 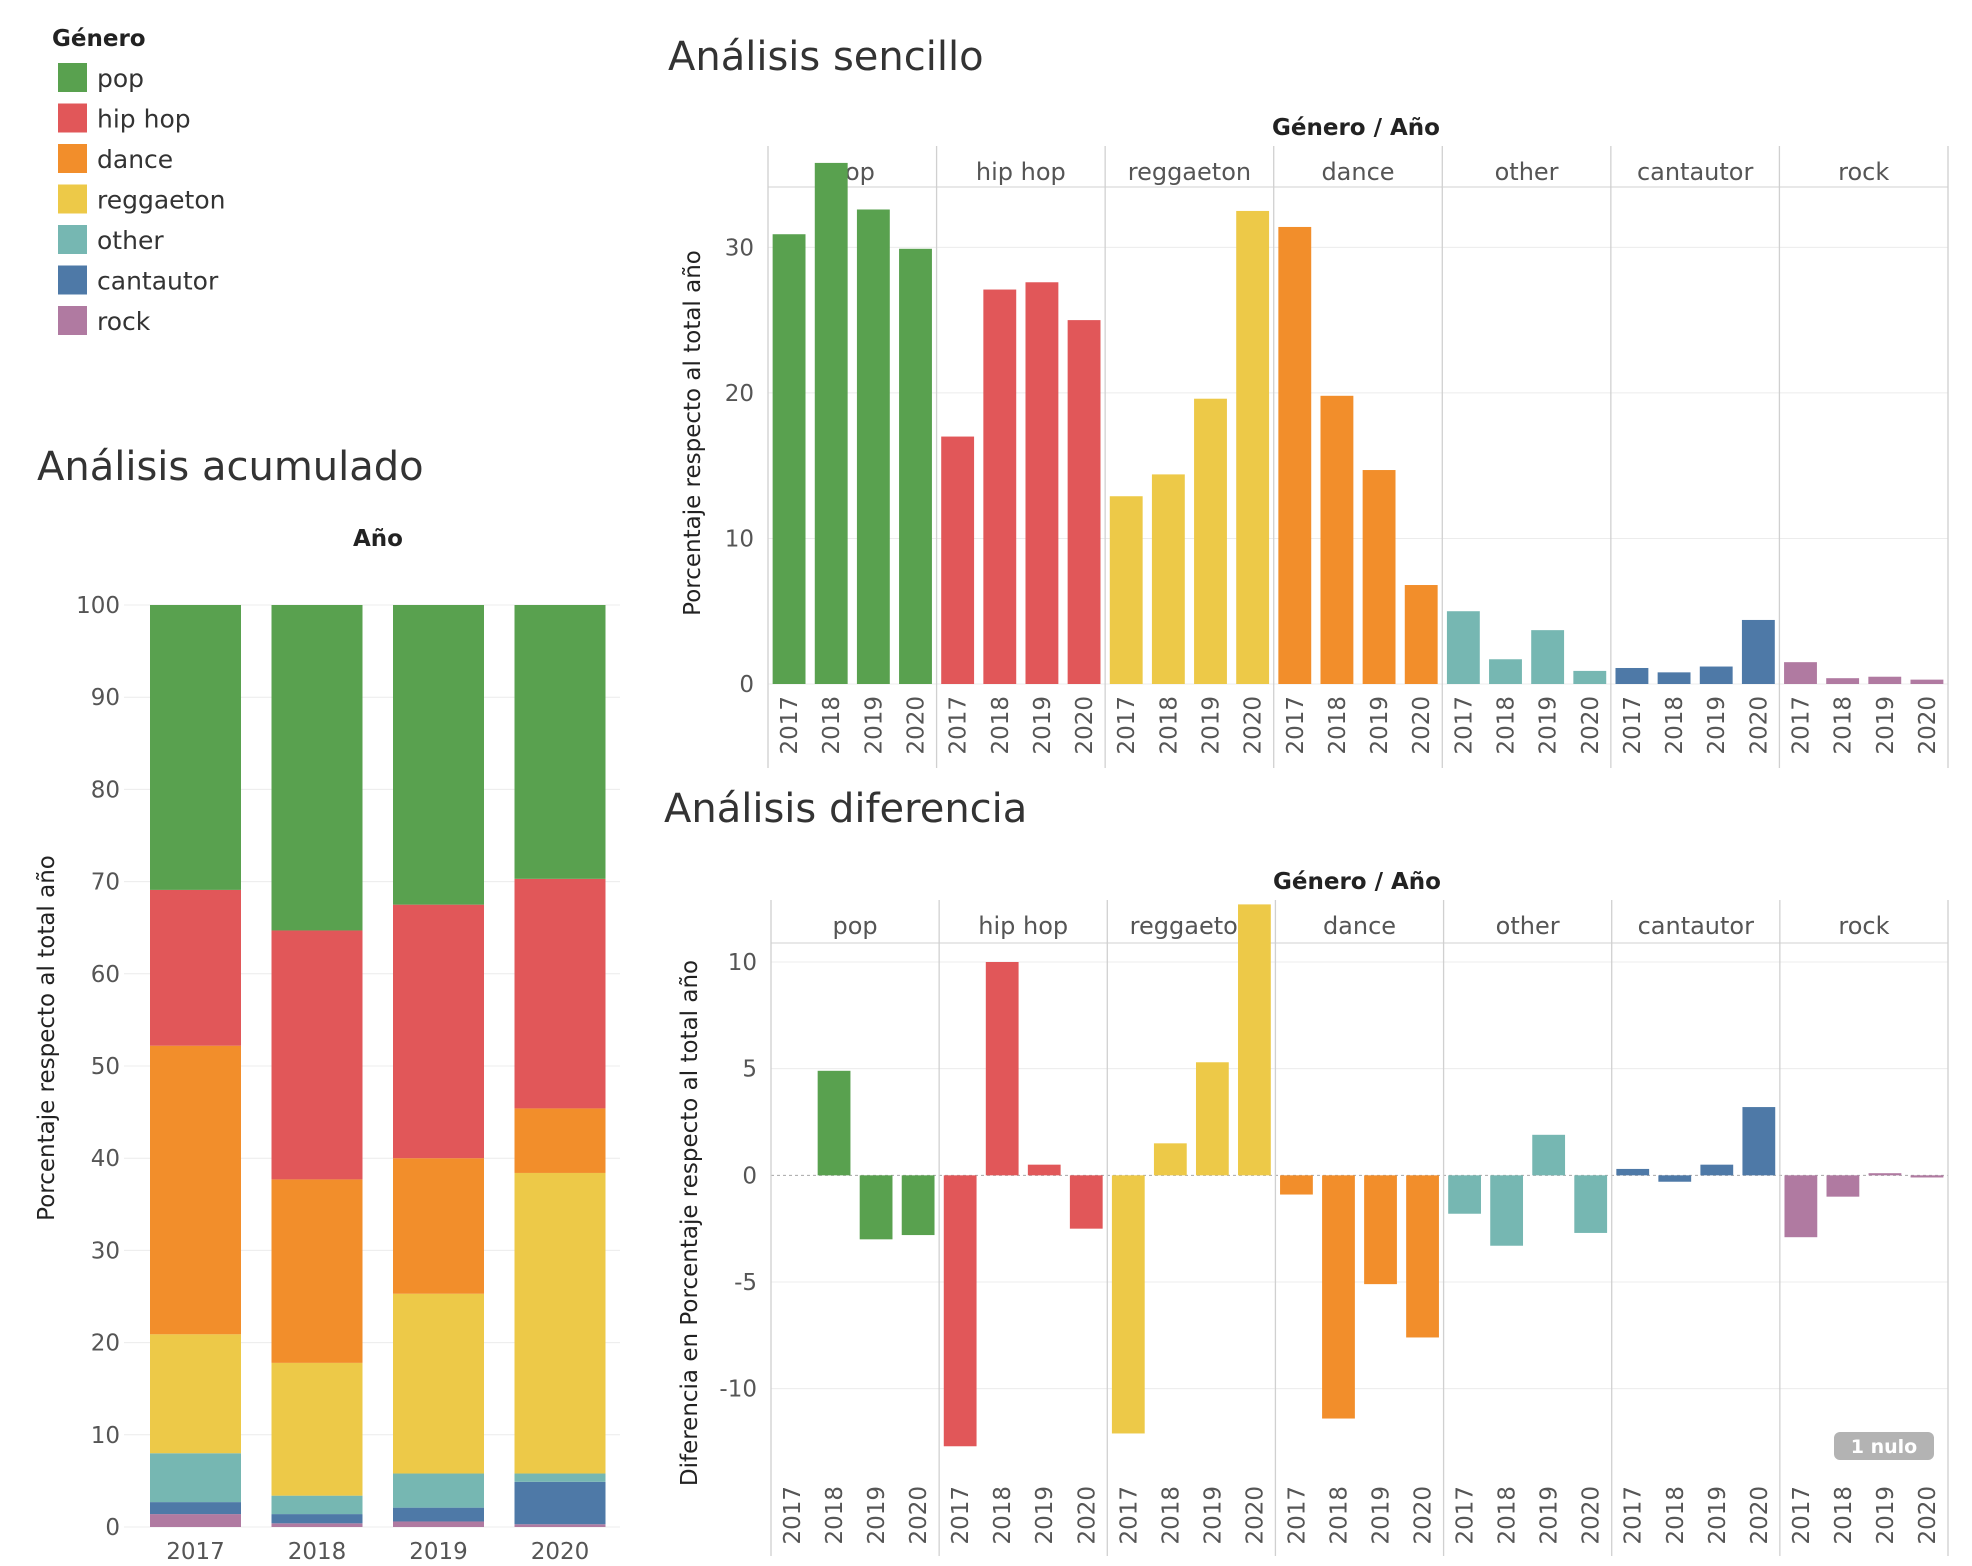 I want to click on diferencia-top-header: Género / Año, so click(x=1357, y=882).